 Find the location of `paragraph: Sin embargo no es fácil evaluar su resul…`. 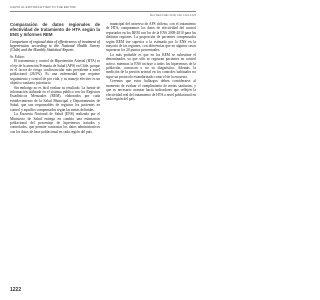

paragraph: Sin embargo no es fácil evaluar su resul… is located at coordinates (55, 98).